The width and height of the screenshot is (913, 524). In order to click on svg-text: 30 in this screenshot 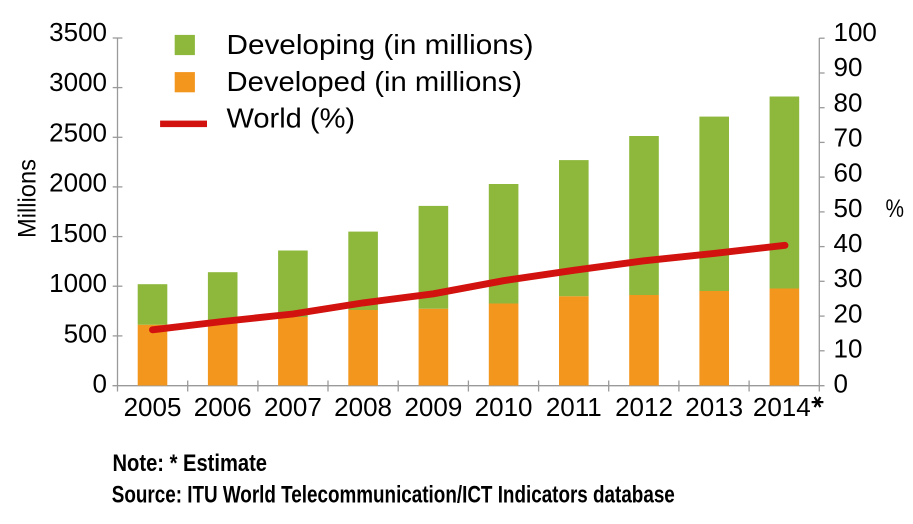, I will do `click(848, 278)`.